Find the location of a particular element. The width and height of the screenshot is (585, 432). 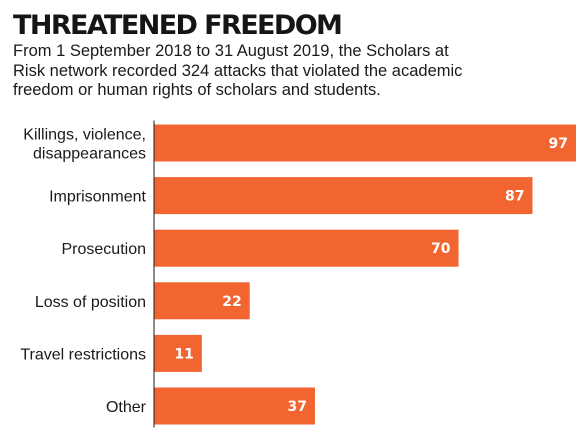

category-label: Imprisonment is located at coordinates (97, 197).